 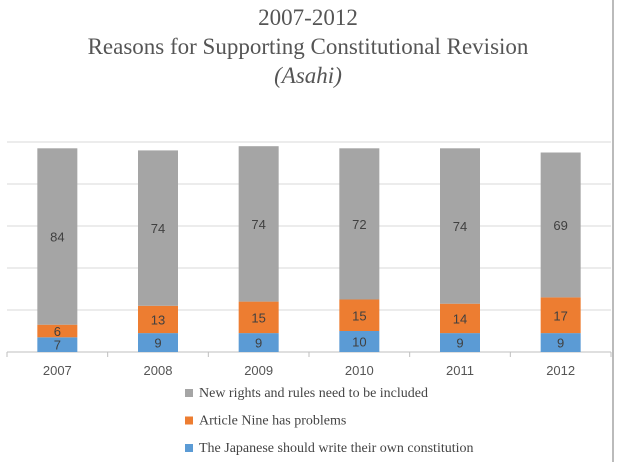 I want to click on data-label: 17, so click(x=560, y=315).